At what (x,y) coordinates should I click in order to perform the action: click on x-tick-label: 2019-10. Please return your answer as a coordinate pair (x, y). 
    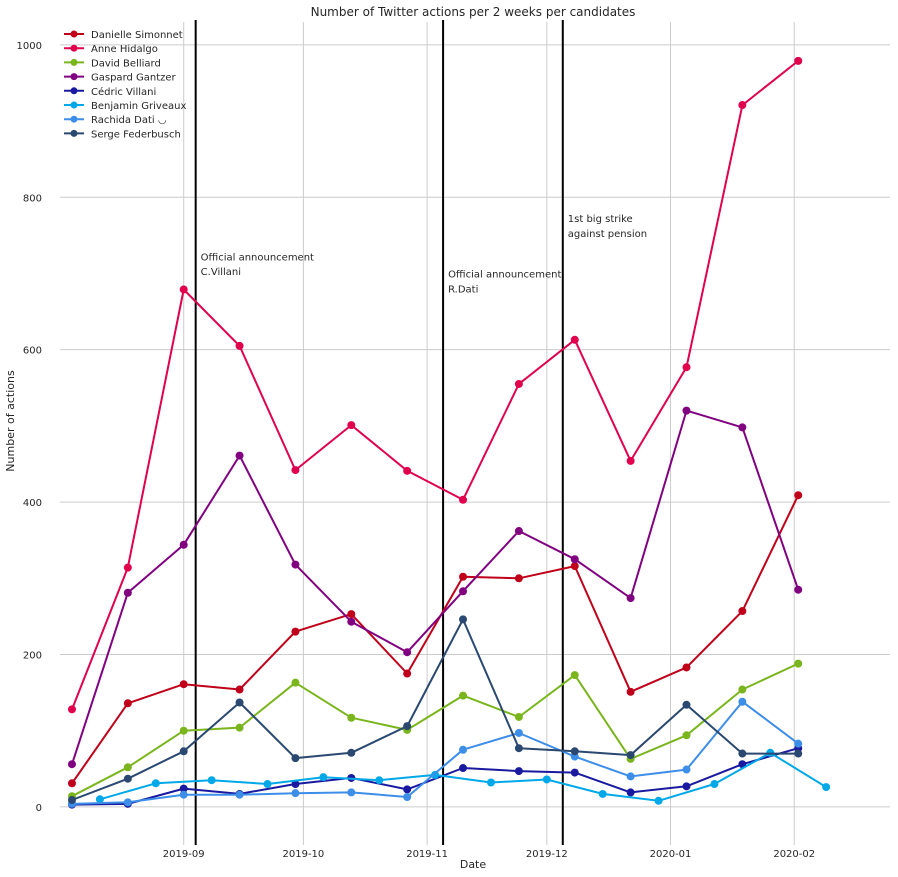
    Looking at the image, I should click on (304, 854).